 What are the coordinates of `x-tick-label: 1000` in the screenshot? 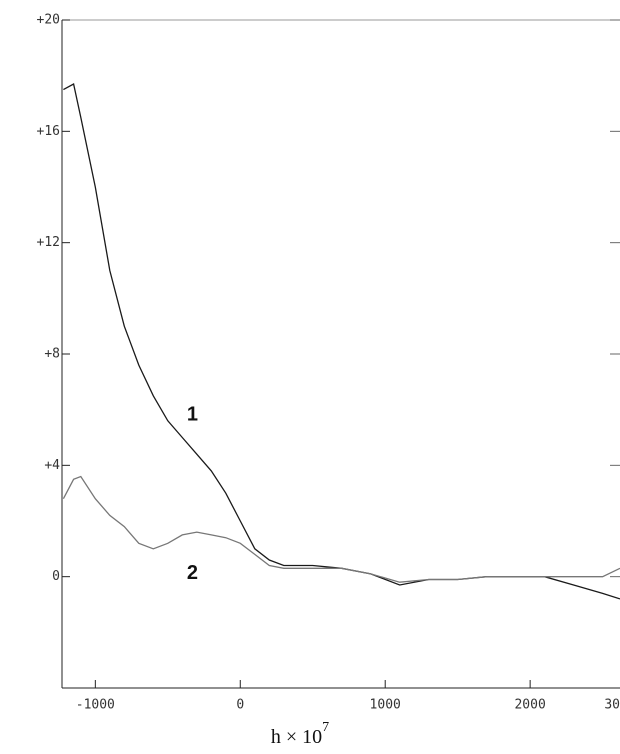 It's located at (385, 705).